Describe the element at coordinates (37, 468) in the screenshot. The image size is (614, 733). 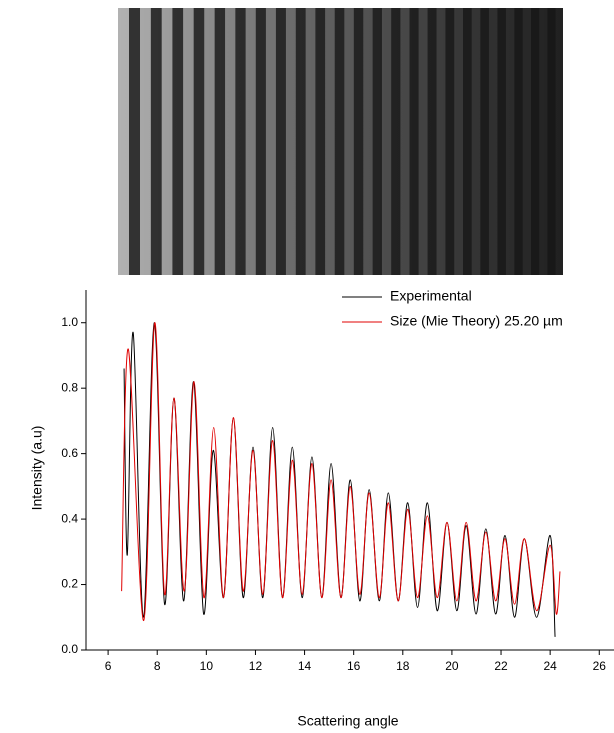
I see `y-axis-title: Intensity (a.u)` at that location.